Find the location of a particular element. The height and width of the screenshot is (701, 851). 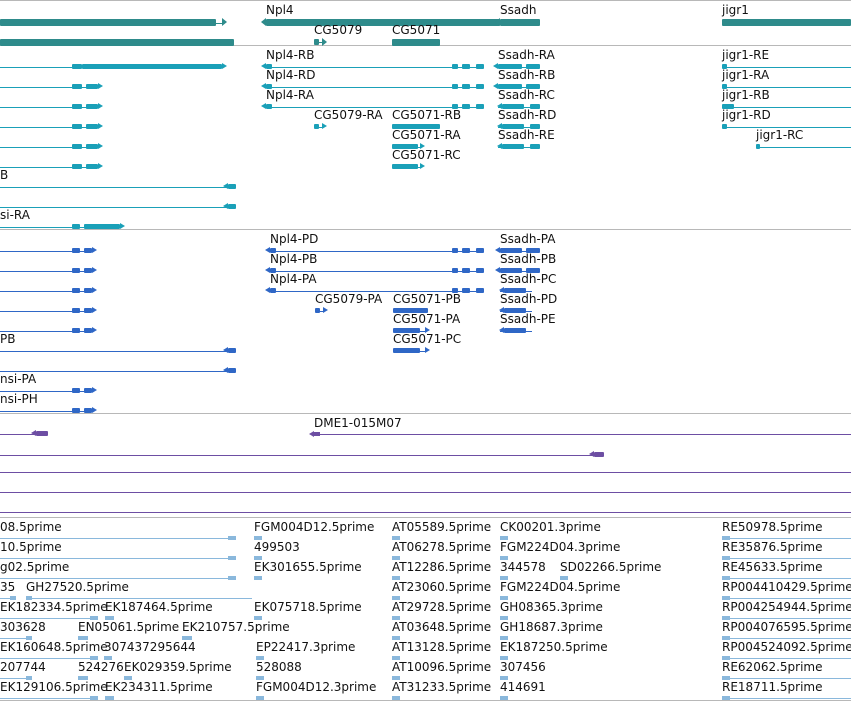

feature-label: RP004410429.5prime is located at coordinates (786, 587).